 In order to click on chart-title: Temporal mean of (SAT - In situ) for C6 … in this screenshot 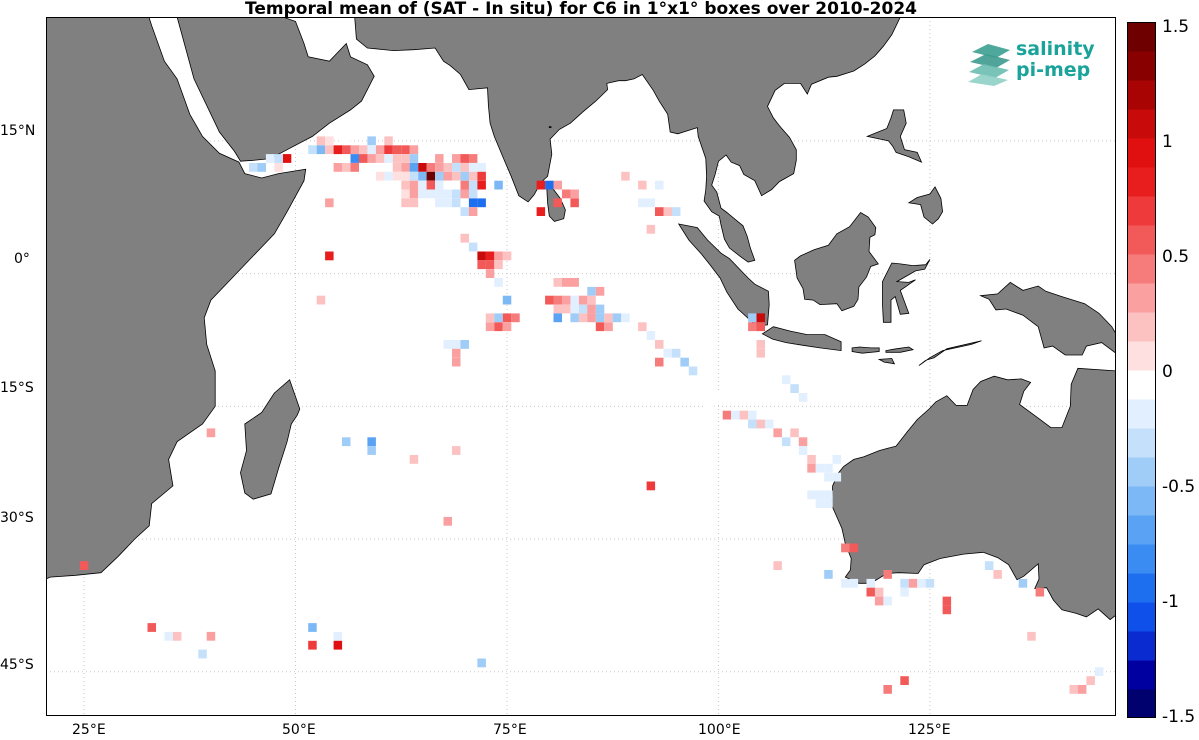, I will do `click(581, 9)`.